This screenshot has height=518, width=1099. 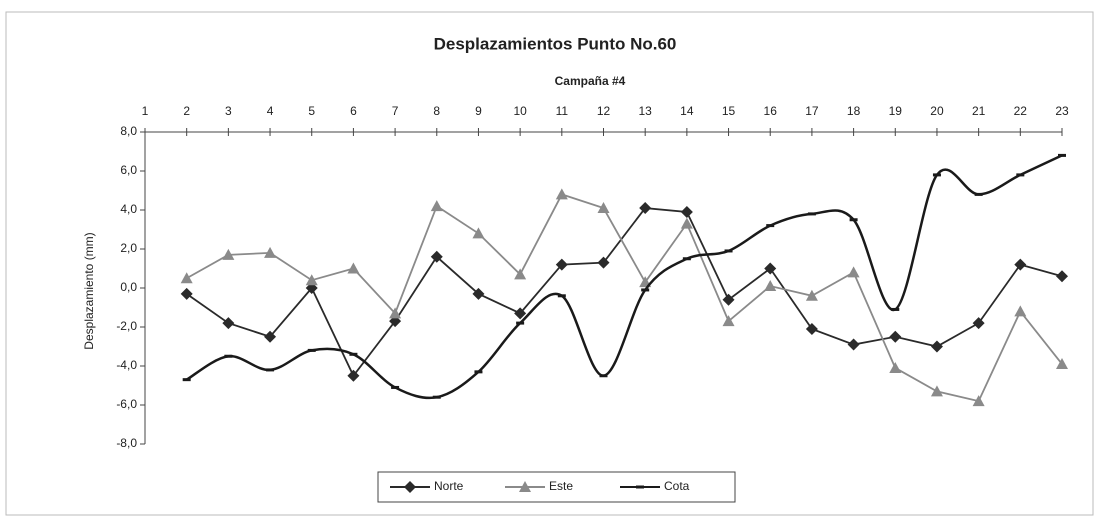 I want to click on y-tick-label: 6,0, so click(x=128, y=170).